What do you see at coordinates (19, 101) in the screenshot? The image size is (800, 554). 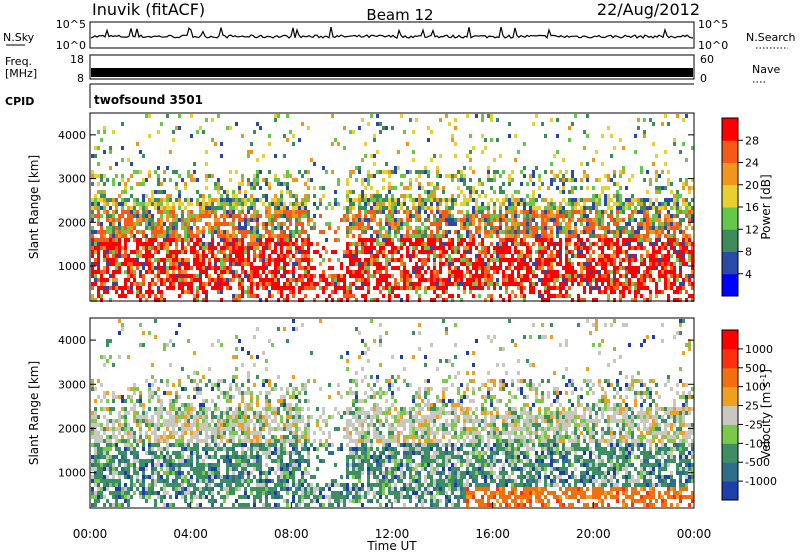 I see `cpid-label: CPID` at bounding box center [19, 101].